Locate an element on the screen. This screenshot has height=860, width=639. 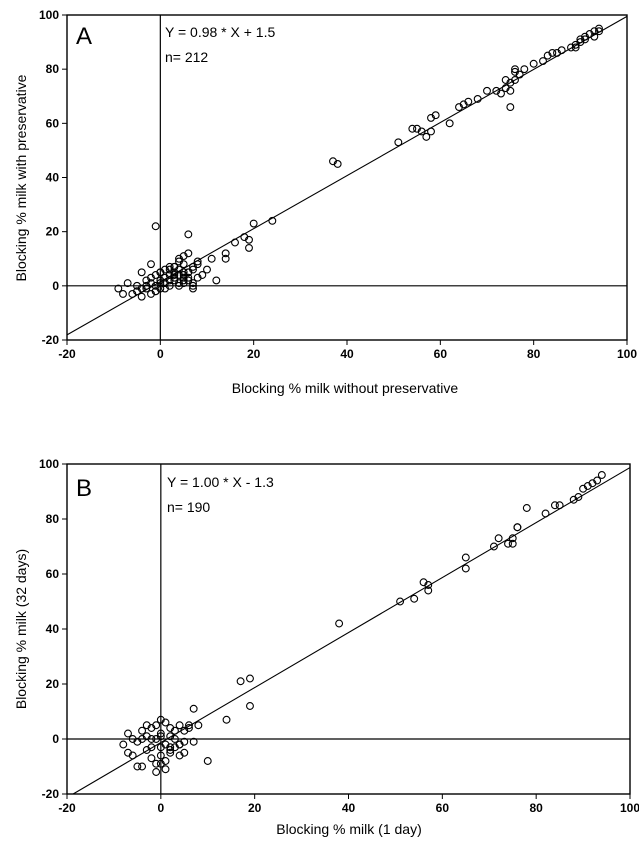
x-tick-label: 20 is located at coordinates (255, 808).